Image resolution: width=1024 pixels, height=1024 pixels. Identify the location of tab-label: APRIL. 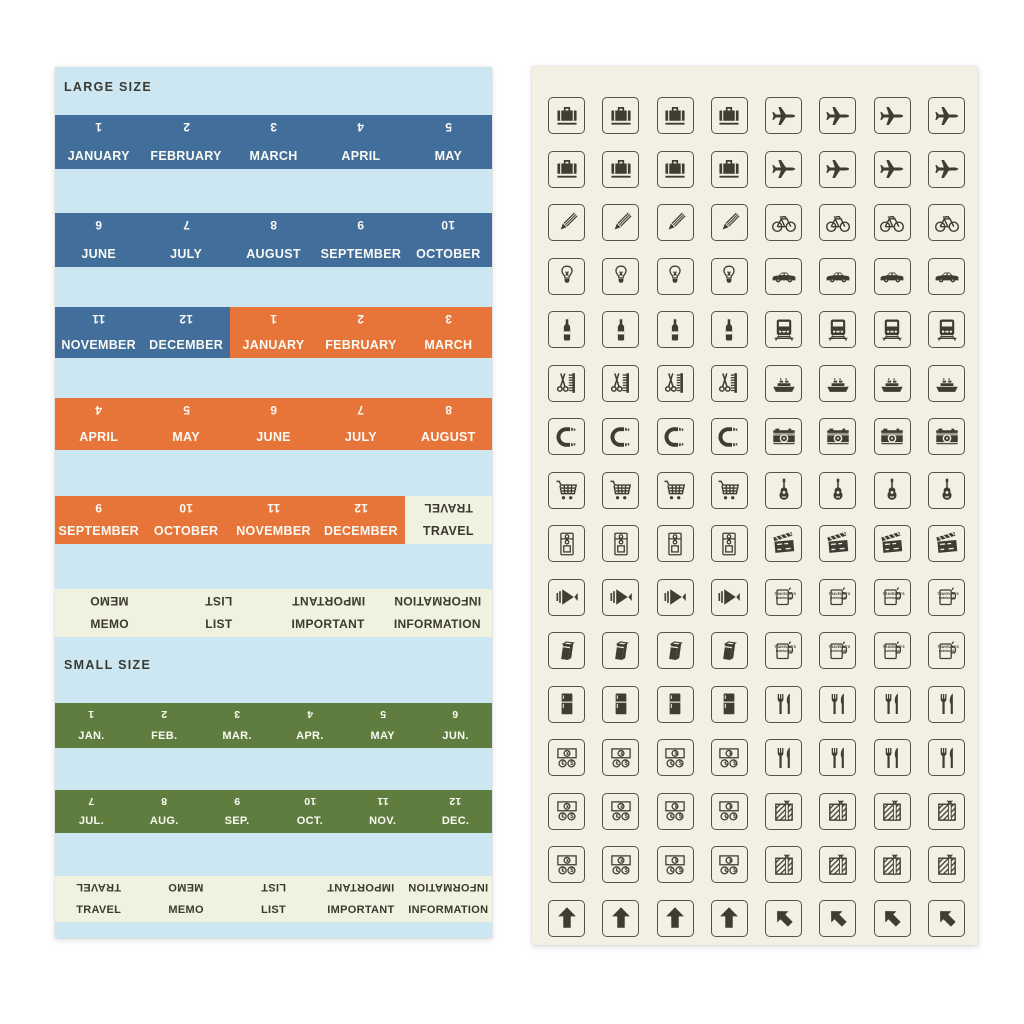
(361, 156).